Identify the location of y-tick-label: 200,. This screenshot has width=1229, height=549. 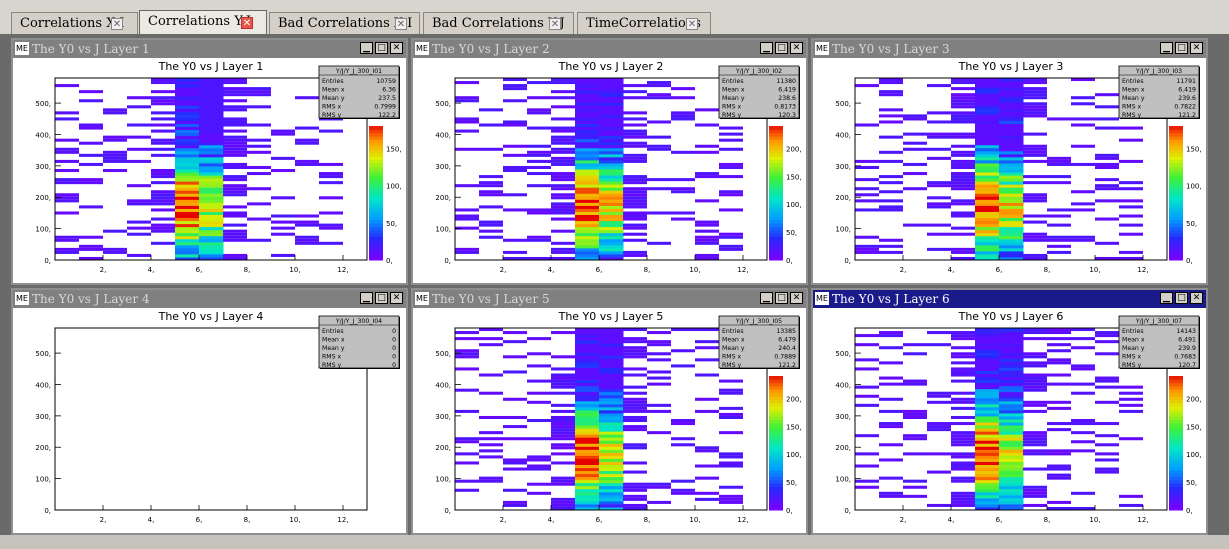
(43, 198).